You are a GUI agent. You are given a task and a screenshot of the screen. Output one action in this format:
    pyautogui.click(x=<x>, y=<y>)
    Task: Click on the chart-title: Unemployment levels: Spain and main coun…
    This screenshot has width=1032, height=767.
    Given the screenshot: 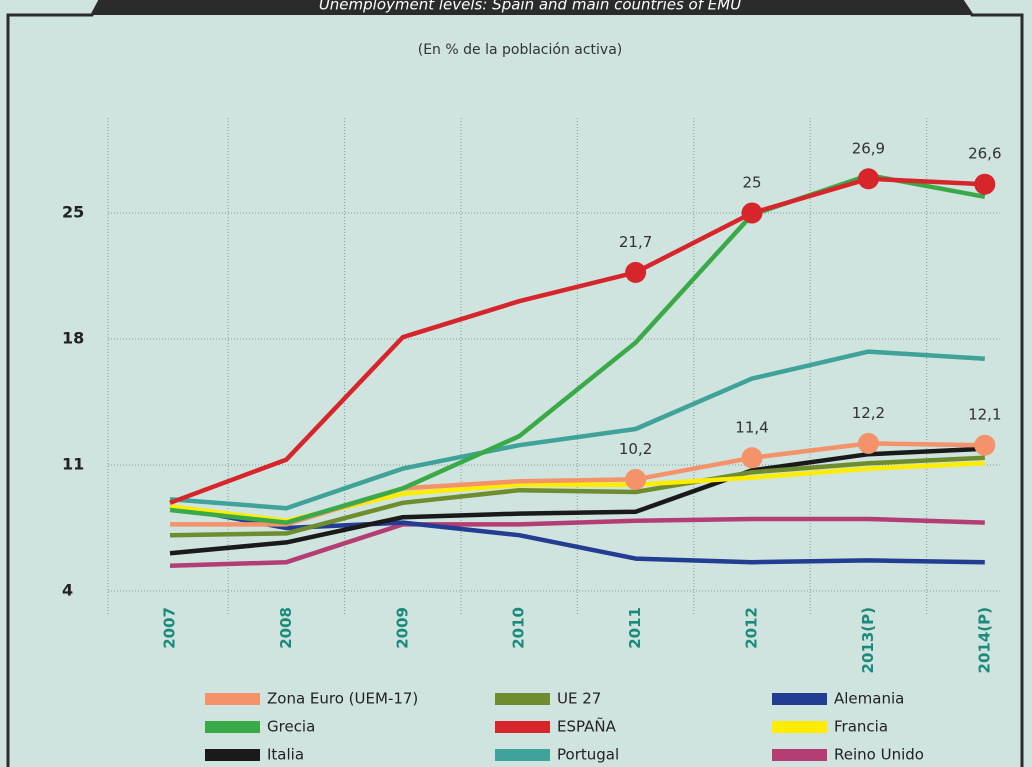 What is the action you would take?
    pyautogui.click(x=530, y=7)
    